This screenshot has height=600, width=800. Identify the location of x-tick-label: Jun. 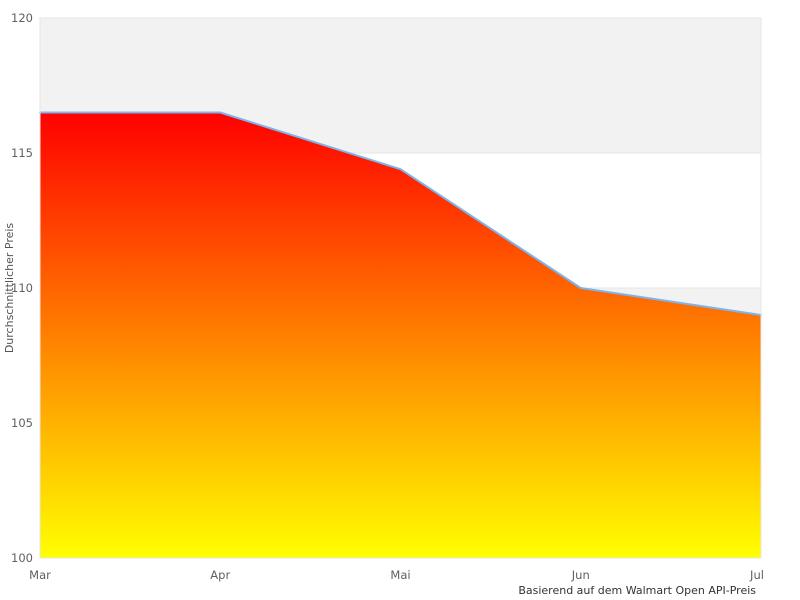
(580, 575).